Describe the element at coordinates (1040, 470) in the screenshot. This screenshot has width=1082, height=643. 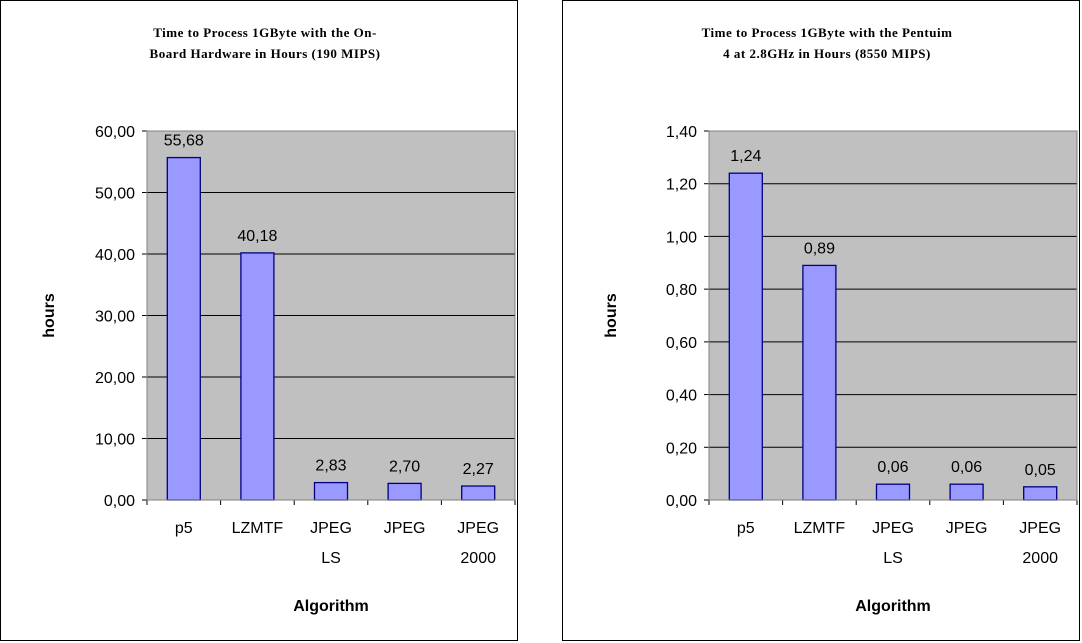
I see `data-label: 0,05` at that location.